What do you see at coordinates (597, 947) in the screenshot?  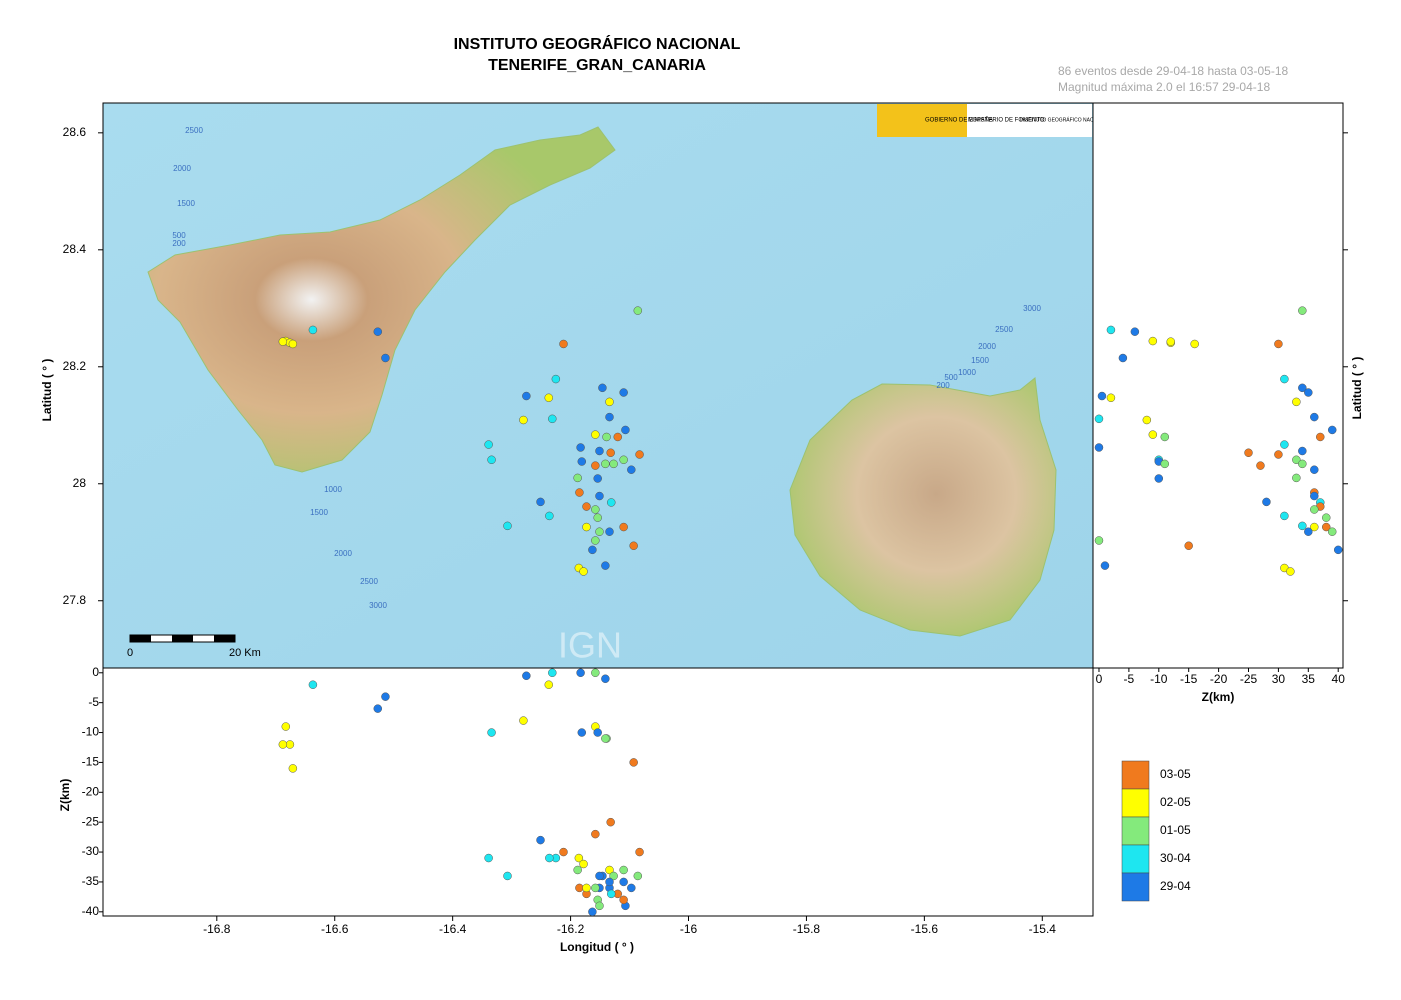 I see `x-axis-label: Longitud ( ° )` at bounding box center [597, 947].